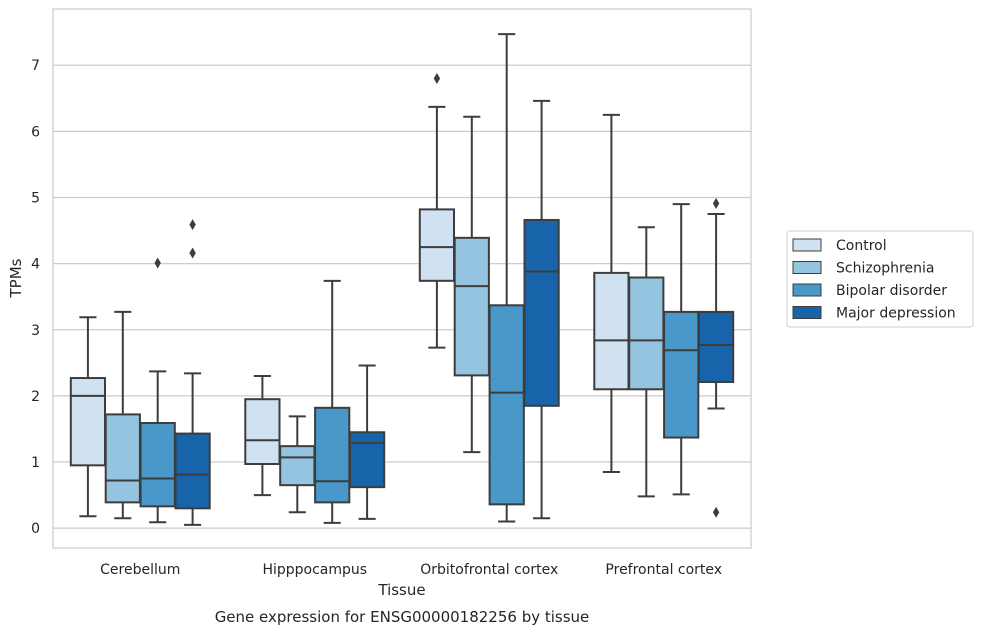 This screenshot has width=983, height=634. I want to click on y-tick-label-5: 5, so click(35, 198).